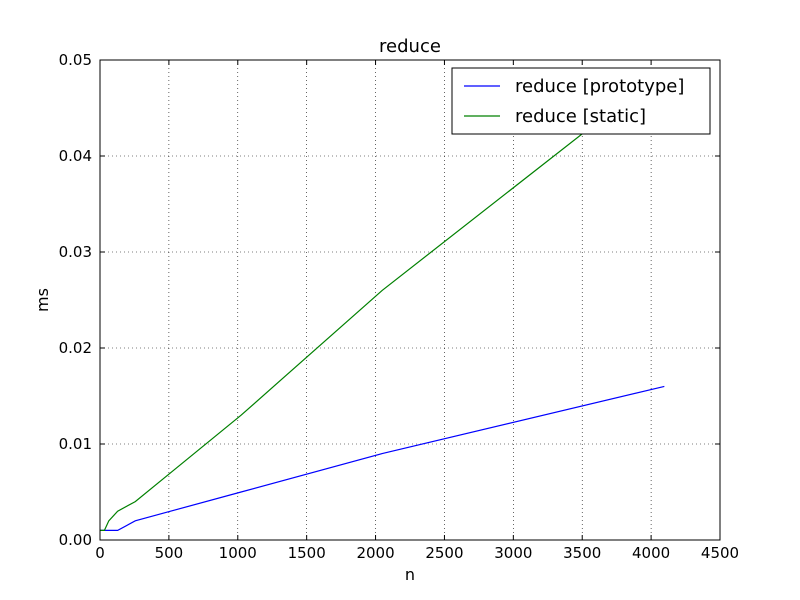 Image resolution: width=800 pixels, height=600 pixels. I want to click on legend: reduce [prototype] reduce [static], so click(581, 101).